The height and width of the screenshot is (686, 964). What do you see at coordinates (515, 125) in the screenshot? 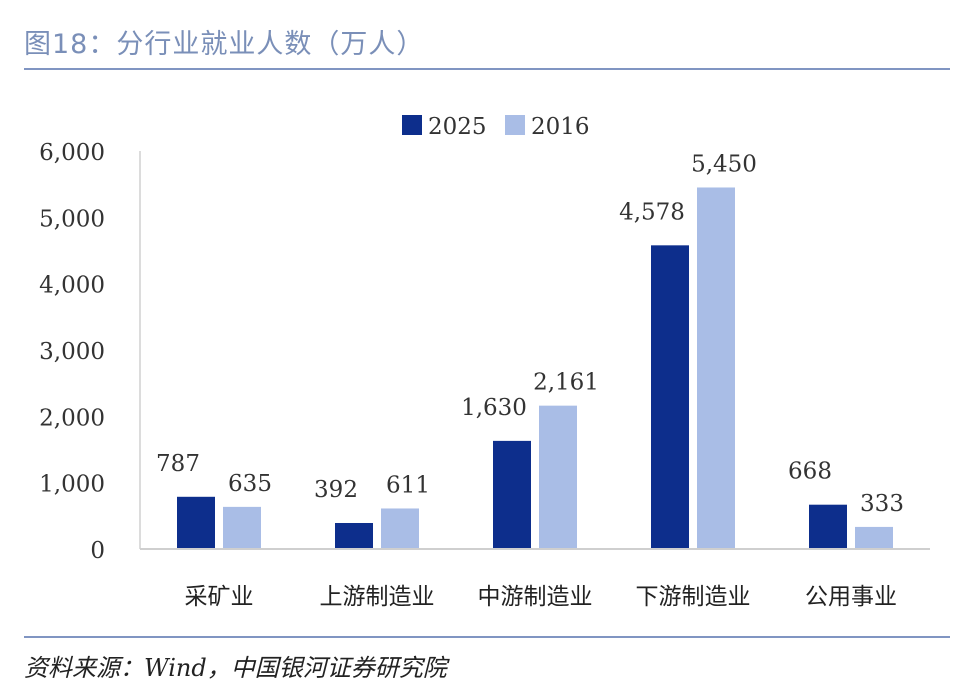
I see `legend-swatch-2016` at bounding box center [515, 125].